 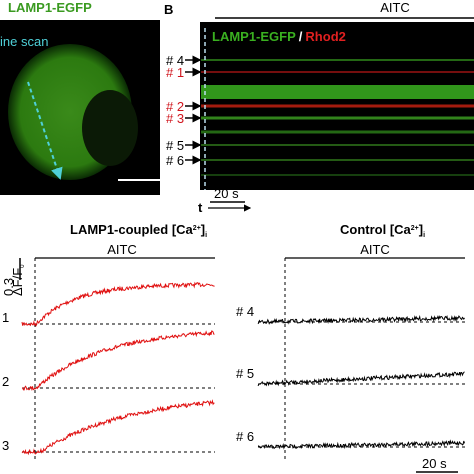 I want to click on trace-label: # 5, so click(x=245, y=373).